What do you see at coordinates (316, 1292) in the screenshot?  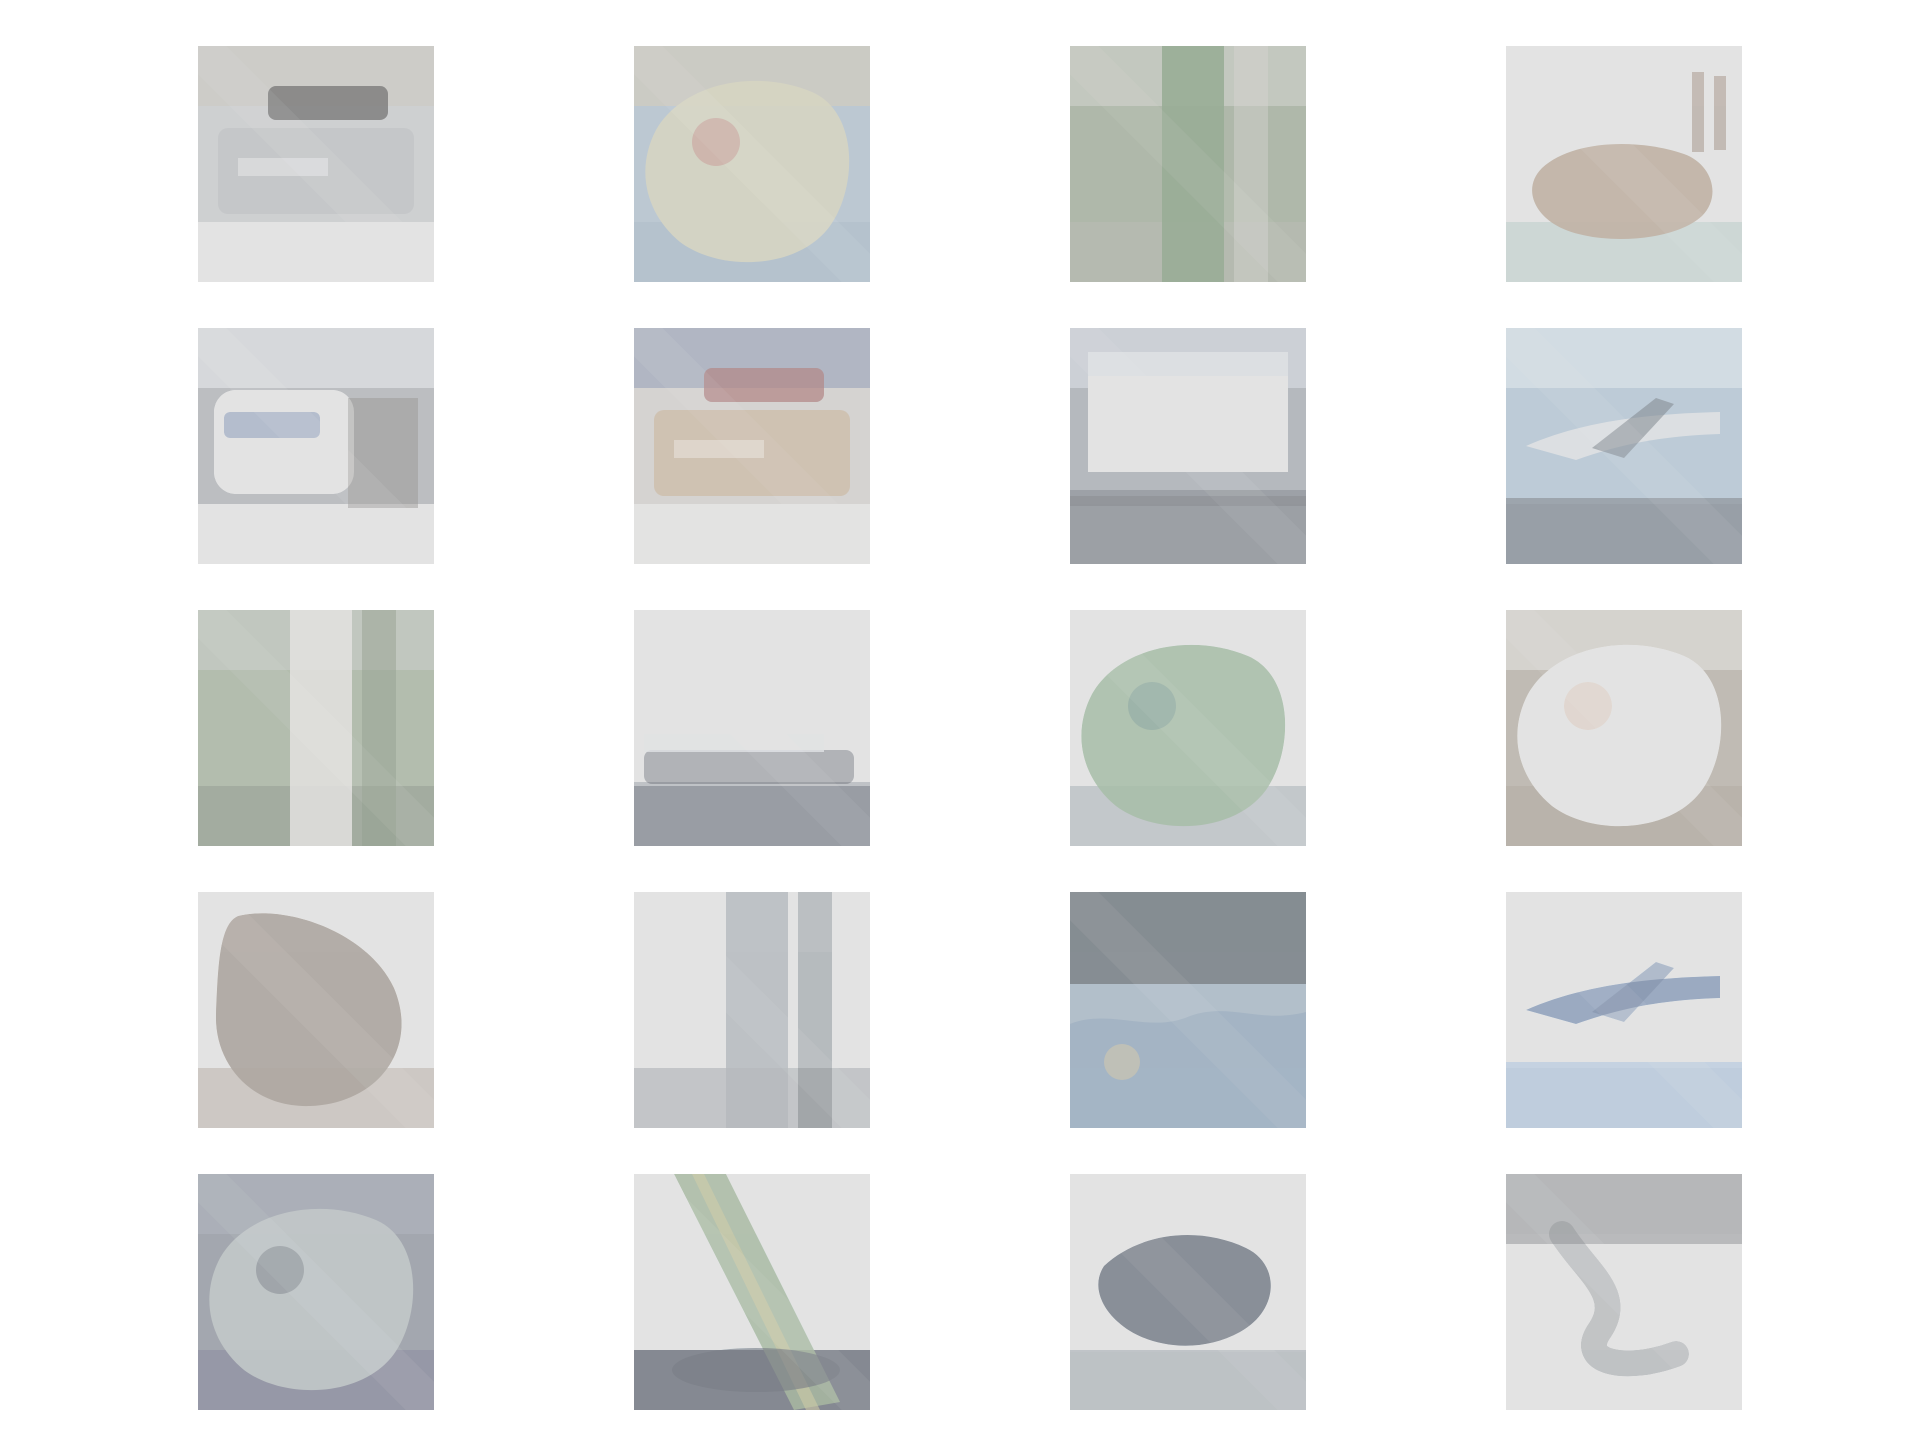 I see `image-tile-frog-dark` at bounding box center [316, 1292].